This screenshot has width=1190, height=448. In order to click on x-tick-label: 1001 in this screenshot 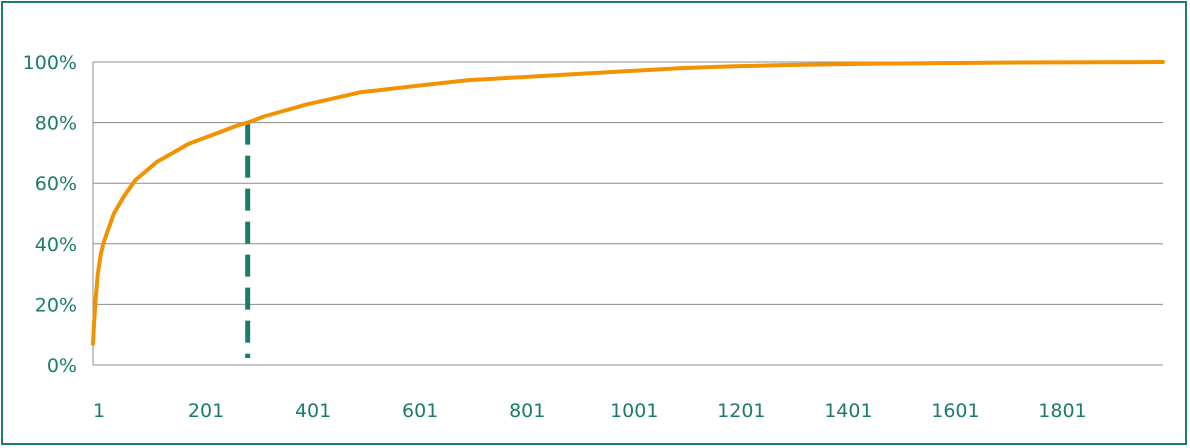, I will do `click(634, 411)`.